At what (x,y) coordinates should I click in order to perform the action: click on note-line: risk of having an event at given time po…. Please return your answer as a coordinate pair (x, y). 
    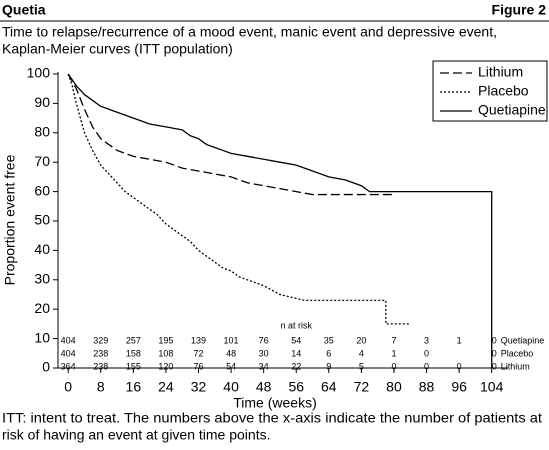
    Looking at the image, I should click on (136, 435).